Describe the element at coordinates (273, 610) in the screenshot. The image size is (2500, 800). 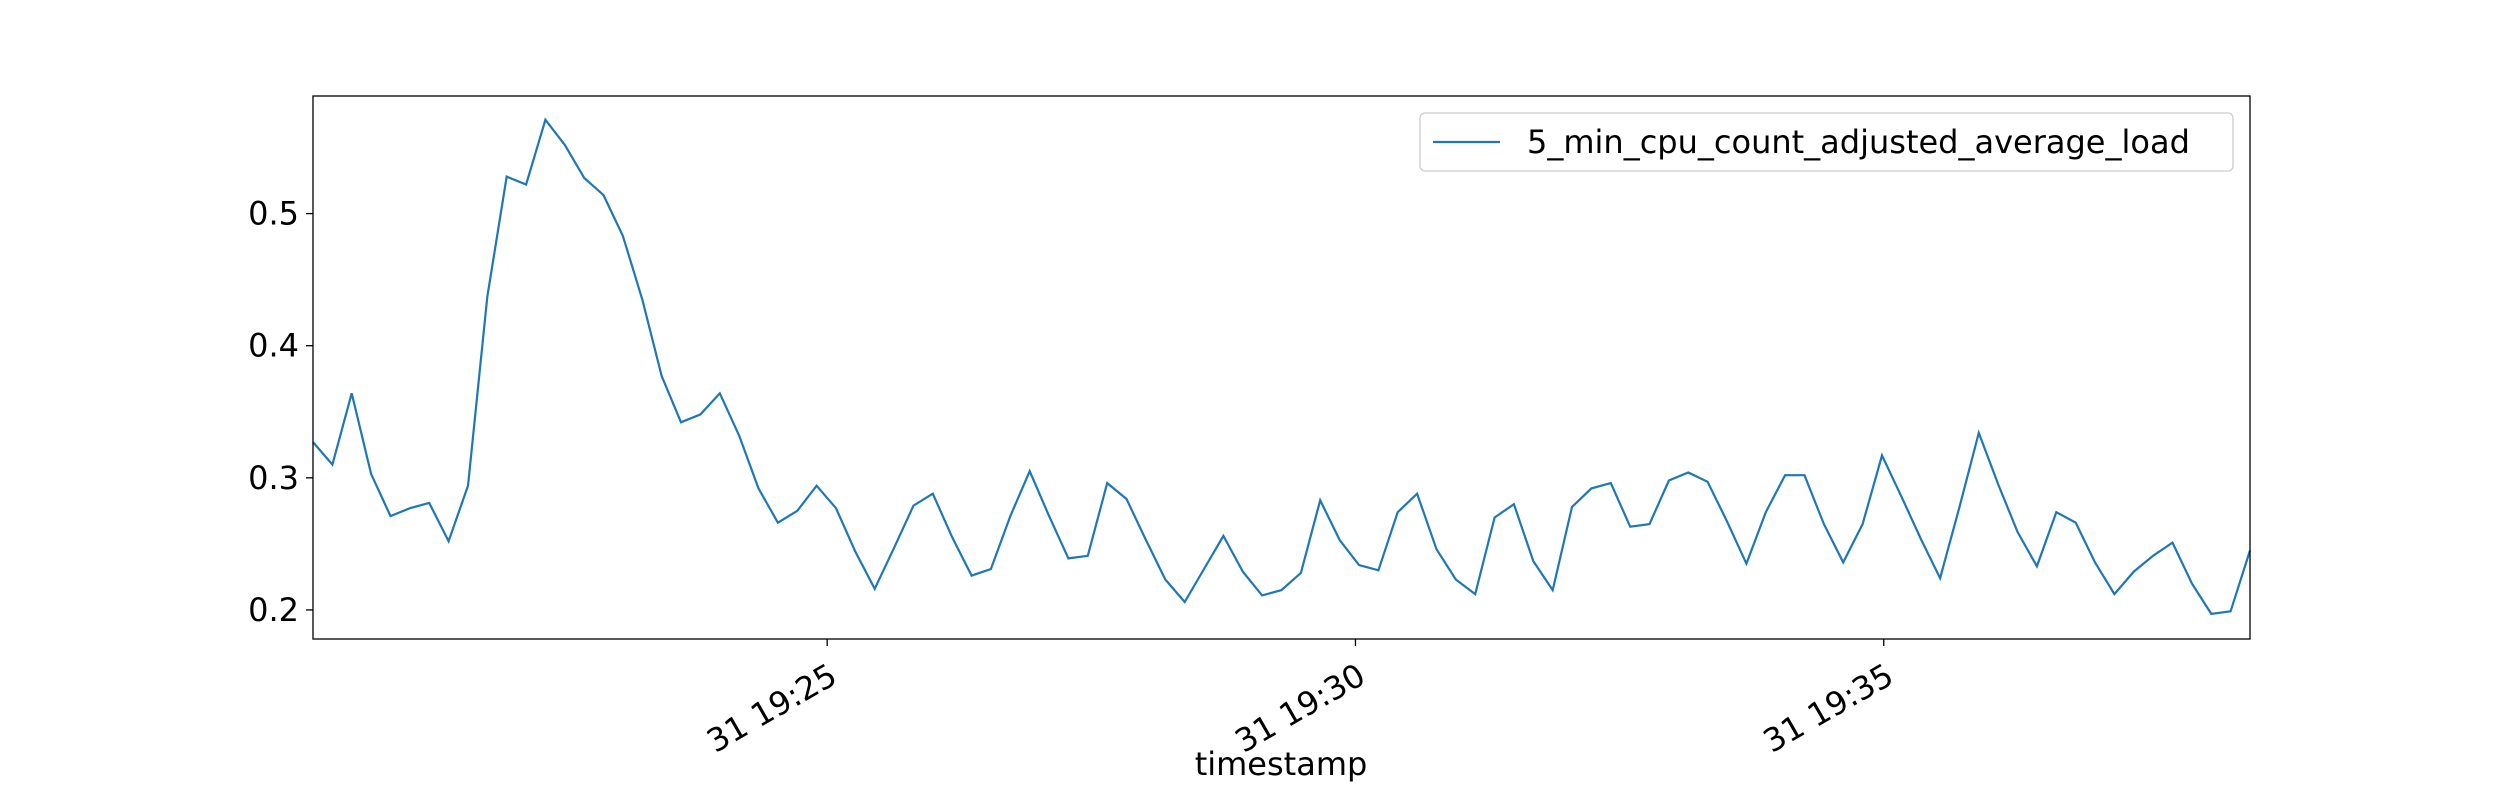
I see `y-tick-label: 0.2` at that location.